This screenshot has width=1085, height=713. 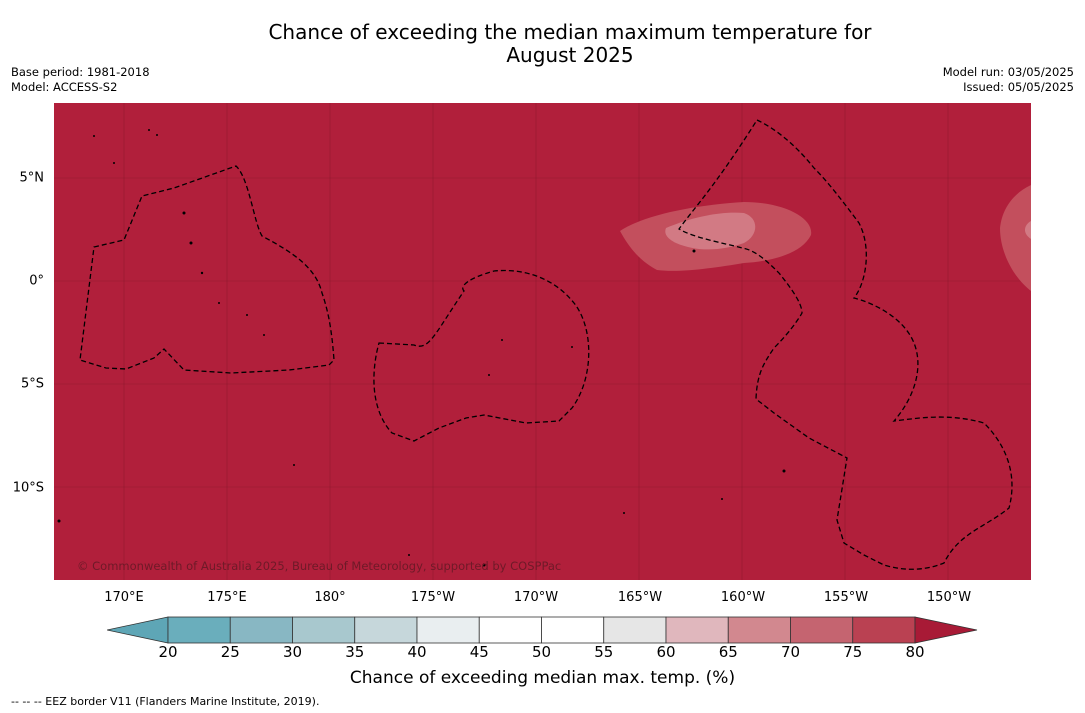 What do you see at coordinates (230, 652) in the screenshot?
I see `colorbar-tick-label: 25` at bounding box center [230, 652].